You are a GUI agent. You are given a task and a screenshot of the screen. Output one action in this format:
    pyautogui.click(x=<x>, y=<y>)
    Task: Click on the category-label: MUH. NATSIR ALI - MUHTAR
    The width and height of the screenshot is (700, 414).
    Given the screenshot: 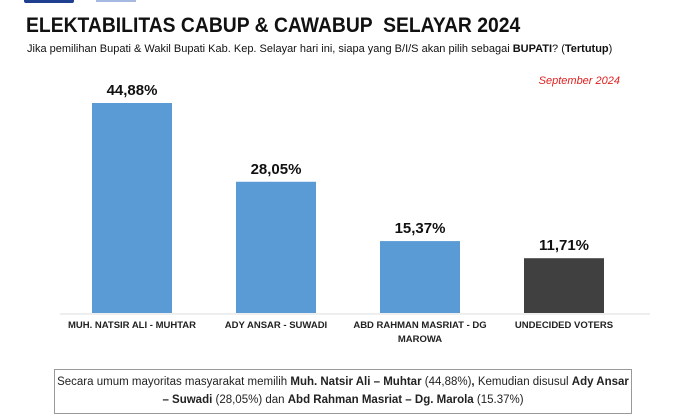 What is the action you would take?
    pyautogui.click(x=132, y=325)
    